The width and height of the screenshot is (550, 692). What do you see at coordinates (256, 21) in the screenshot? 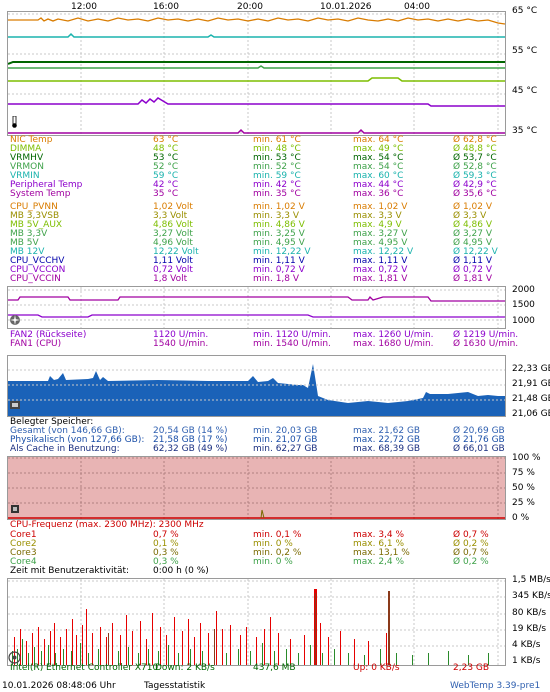
I see `series-nic-temp` at bounding box center [256, 21].